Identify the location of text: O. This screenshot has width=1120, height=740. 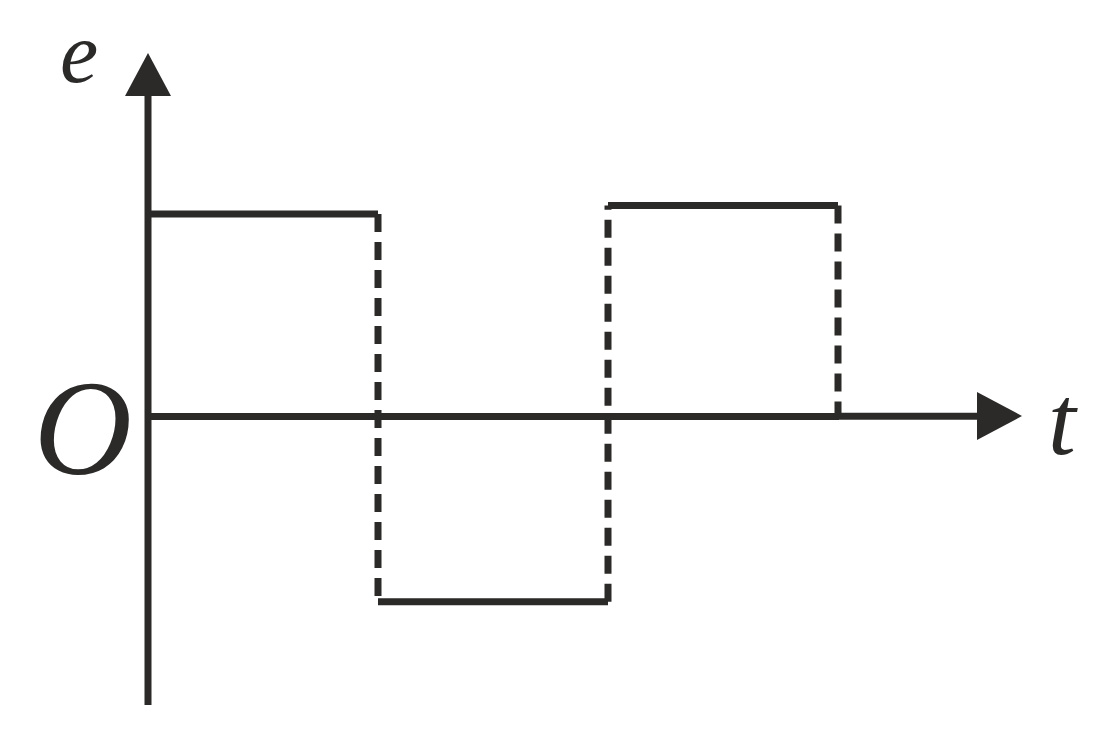
(82, 428).